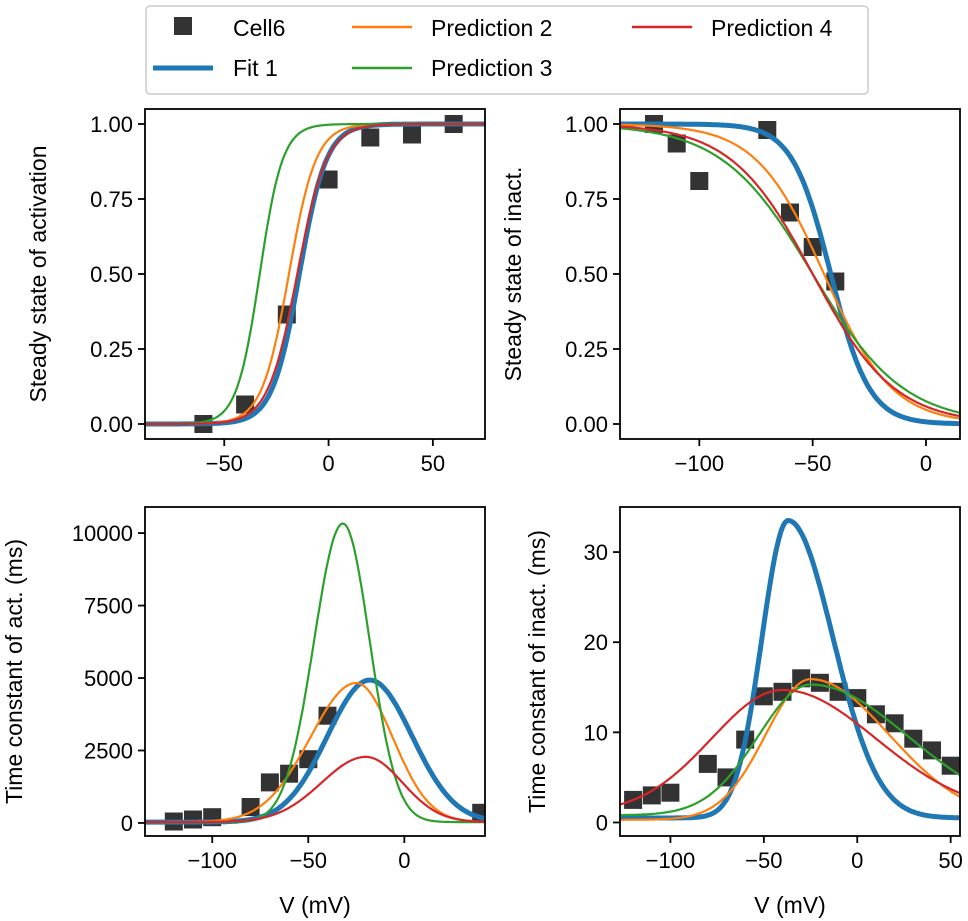 The image size is (968, 921). I want to click on y-tick-label: 10000, so click(102, 533).